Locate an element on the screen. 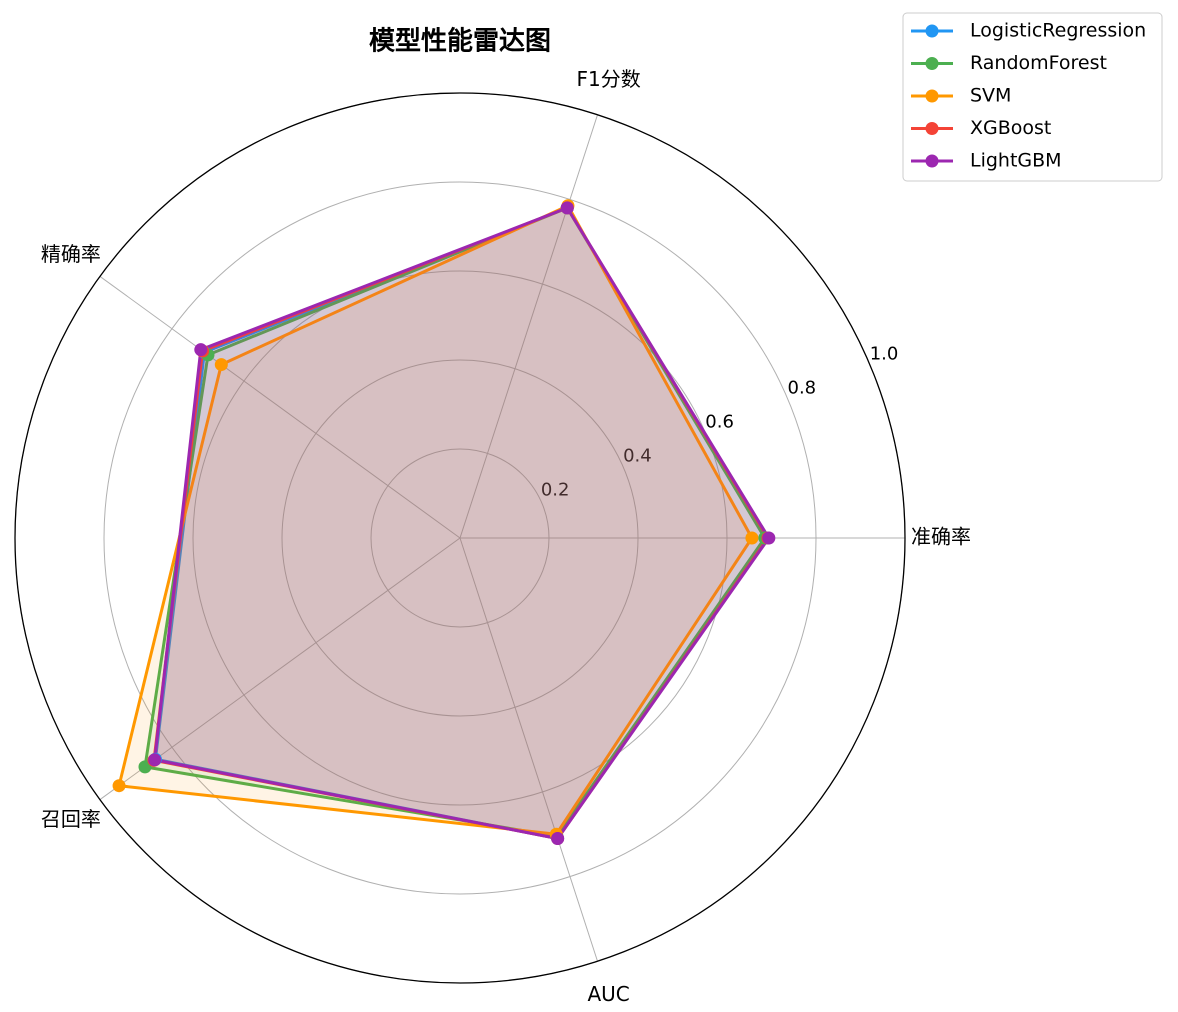 The height and width of the screenshot is (1012, 1178). category-label: F1分数 is located at coordinates (609, 79).